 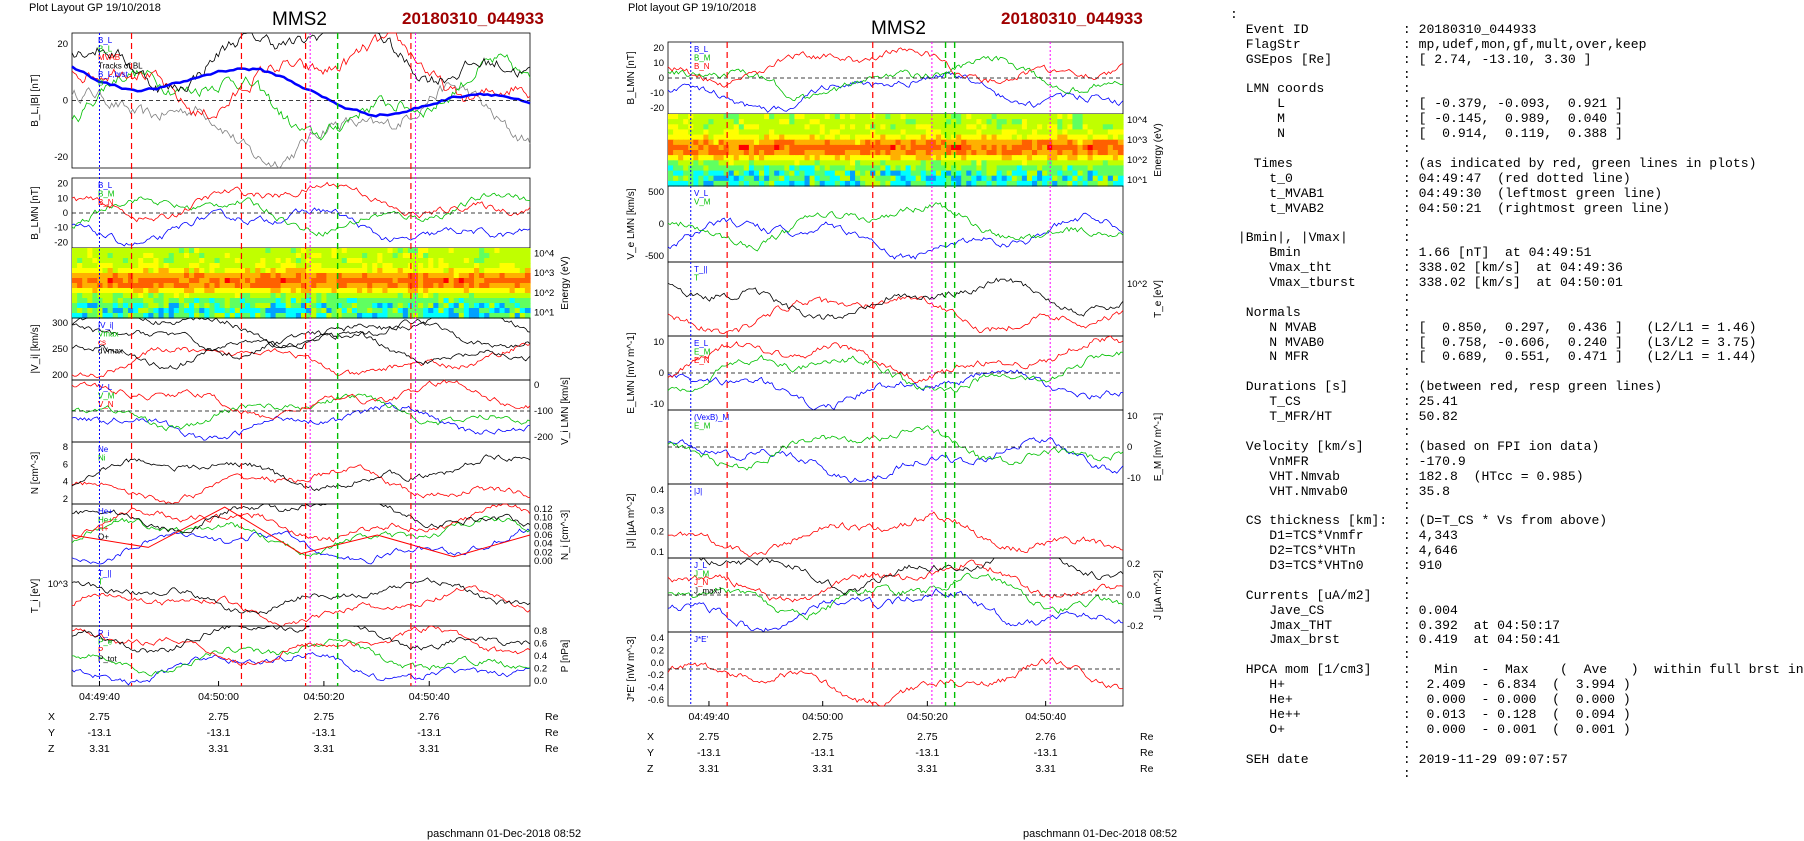 What do you see at coordinates (1320, 312) in the screenshot?
I see `summary-line: Normals :` at bounding box center [1320, 312].